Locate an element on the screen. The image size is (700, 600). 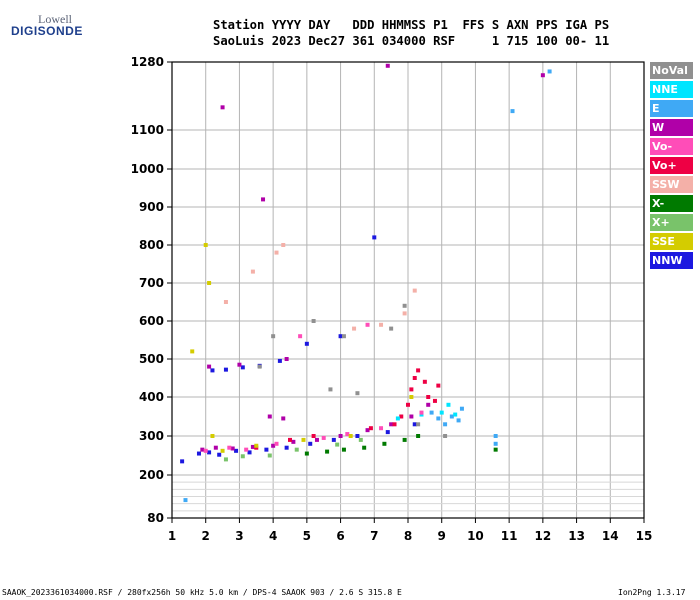
x-tick-label: 15 is located at coordinates (644, 536).